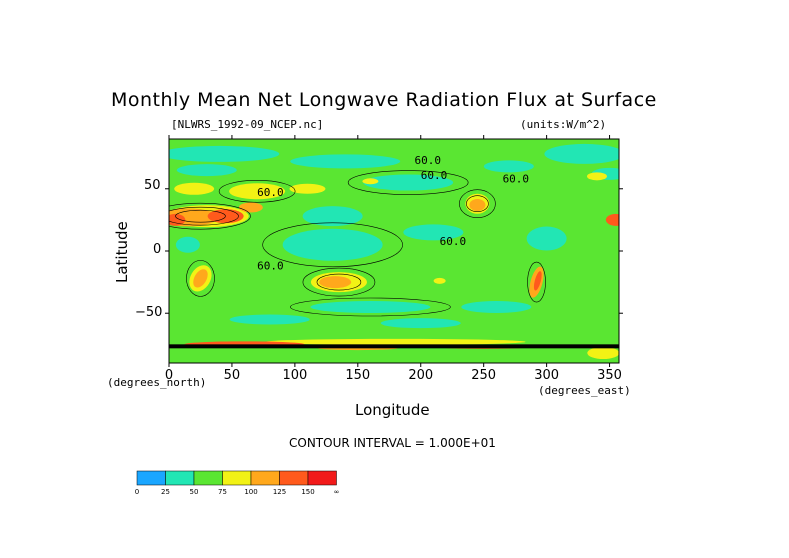 This screenshot has height=558, width=789. I want to click on colorbar-level-2: 50, so click(194, 492).